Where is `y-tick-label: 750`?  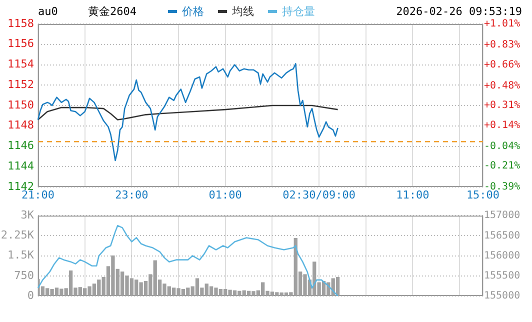
y-tick-label: 750 is located at coordinates (24, 275).